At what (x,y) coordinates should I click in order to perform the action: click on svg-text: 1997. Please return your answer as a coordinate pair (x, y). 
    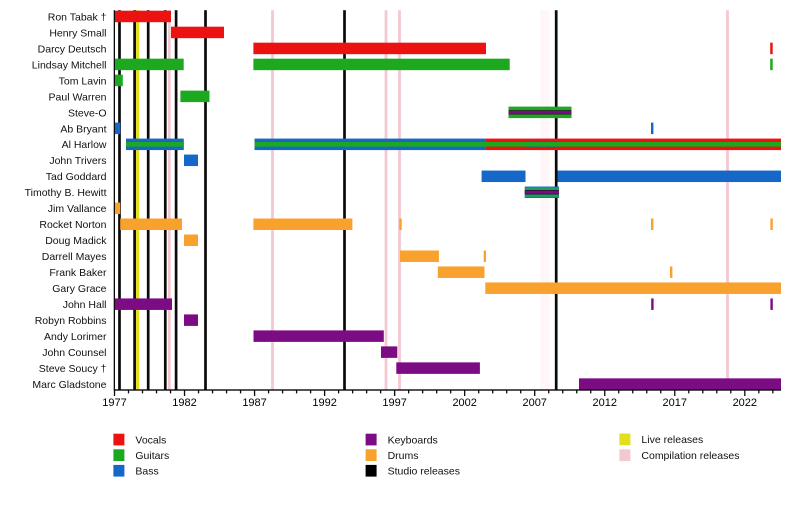
    Looking at the image, I should click on (394, 403).